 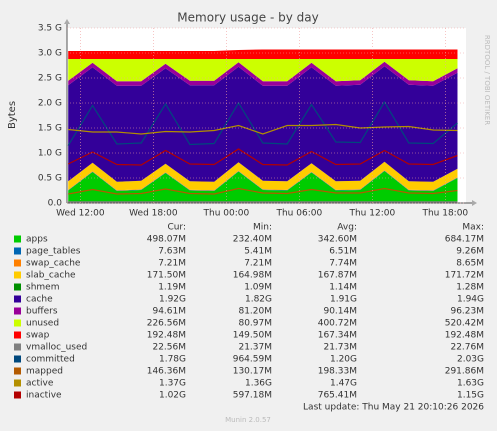 I want to click on legend-label: shmem, so click(x=42, y=288).